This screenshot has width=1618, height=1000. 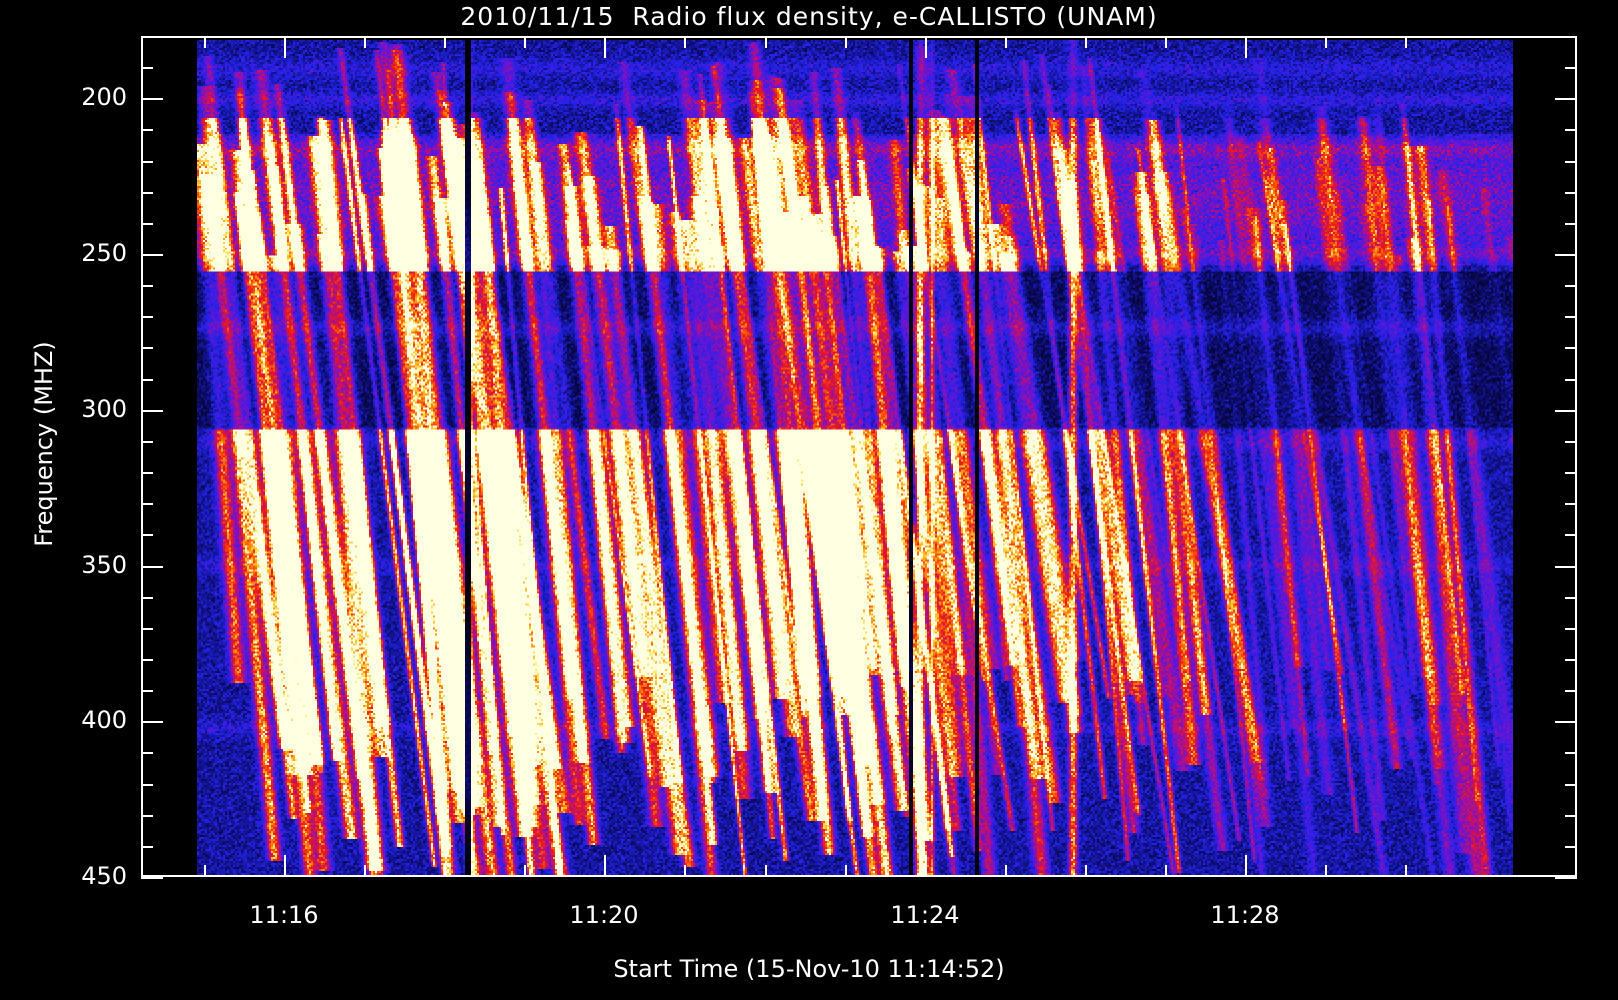 I want to click on x-axis-title: Start Time (15-Nov-10 11:14:52), so click(x=809, y=969).